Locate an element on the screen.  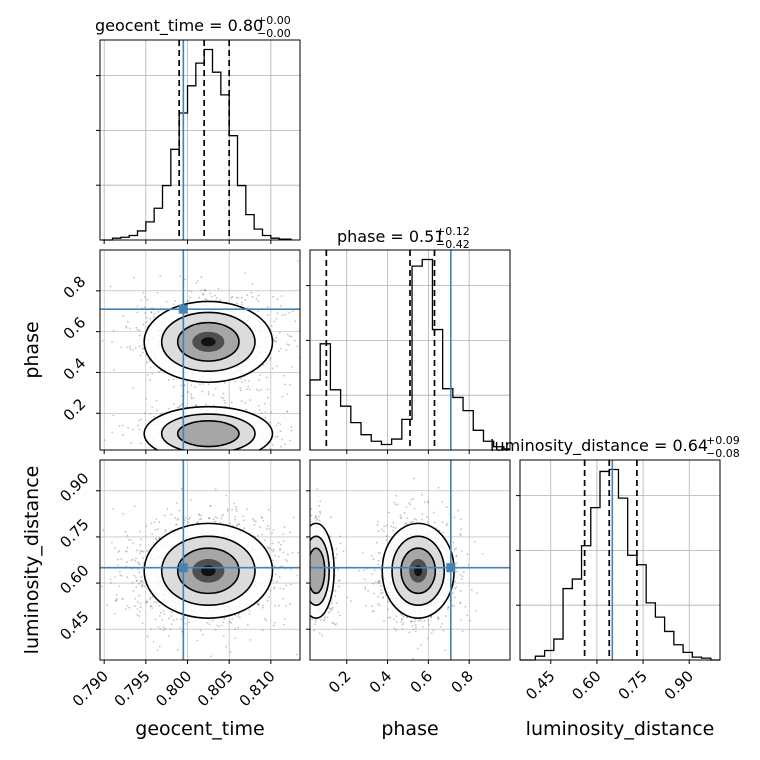
title-geocent-time-sub: −0.00 is located at coordinates (274, 33).